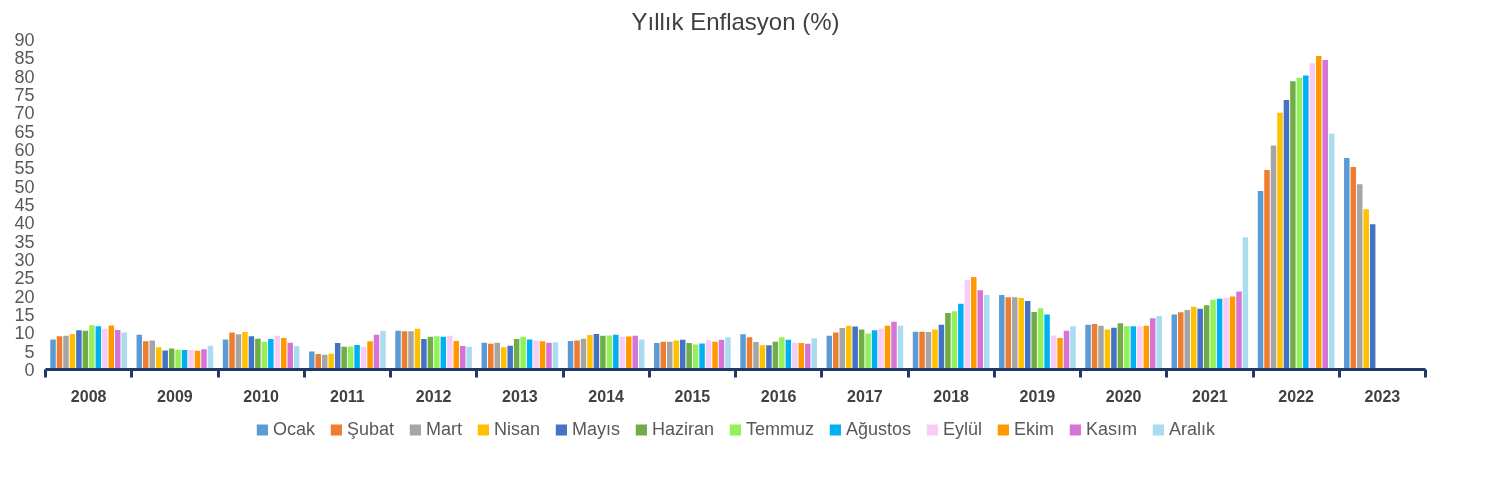  Describe the element at coordinates (24, 95) in the screenshot. I see `y-tick-label: 75` at that location.